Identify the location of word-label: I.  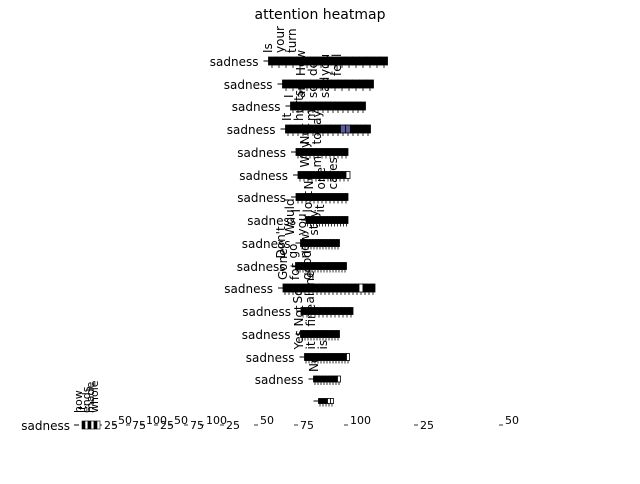
(289, 96).